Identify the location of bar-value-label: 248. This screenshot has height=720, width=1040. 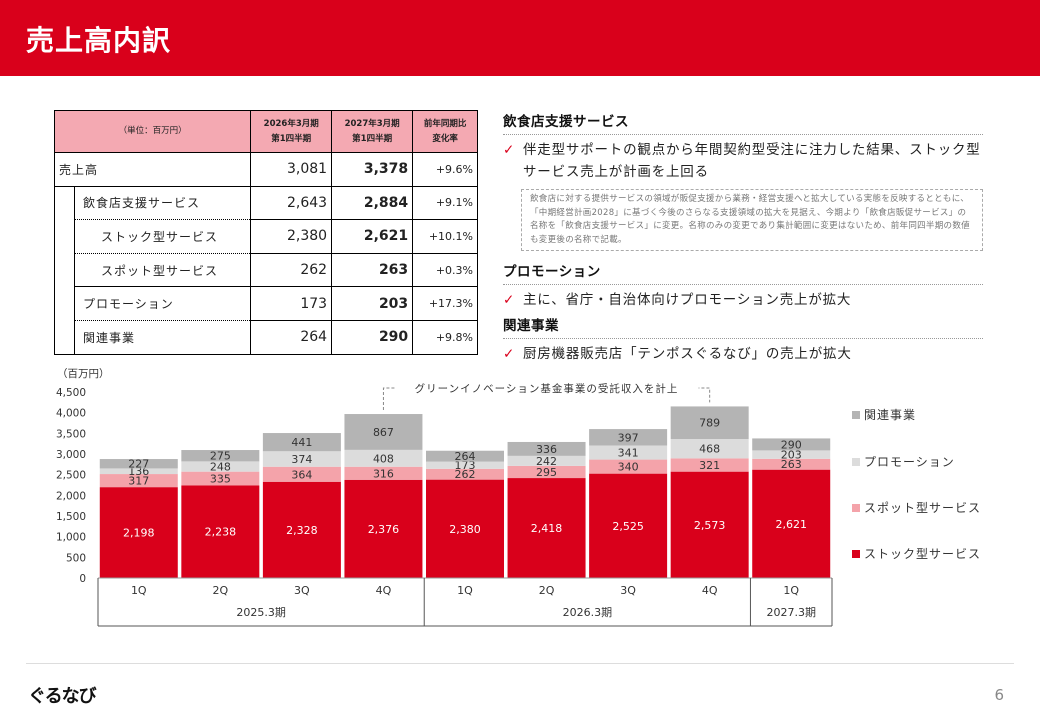
(220, 467).